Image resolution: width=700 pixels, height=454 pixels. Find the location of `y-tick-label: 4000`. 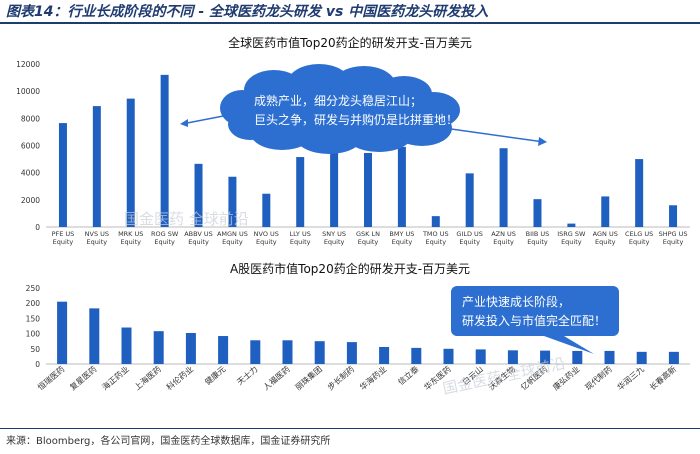

y-tick-label: 4000 is located at coordinates (30, 173).